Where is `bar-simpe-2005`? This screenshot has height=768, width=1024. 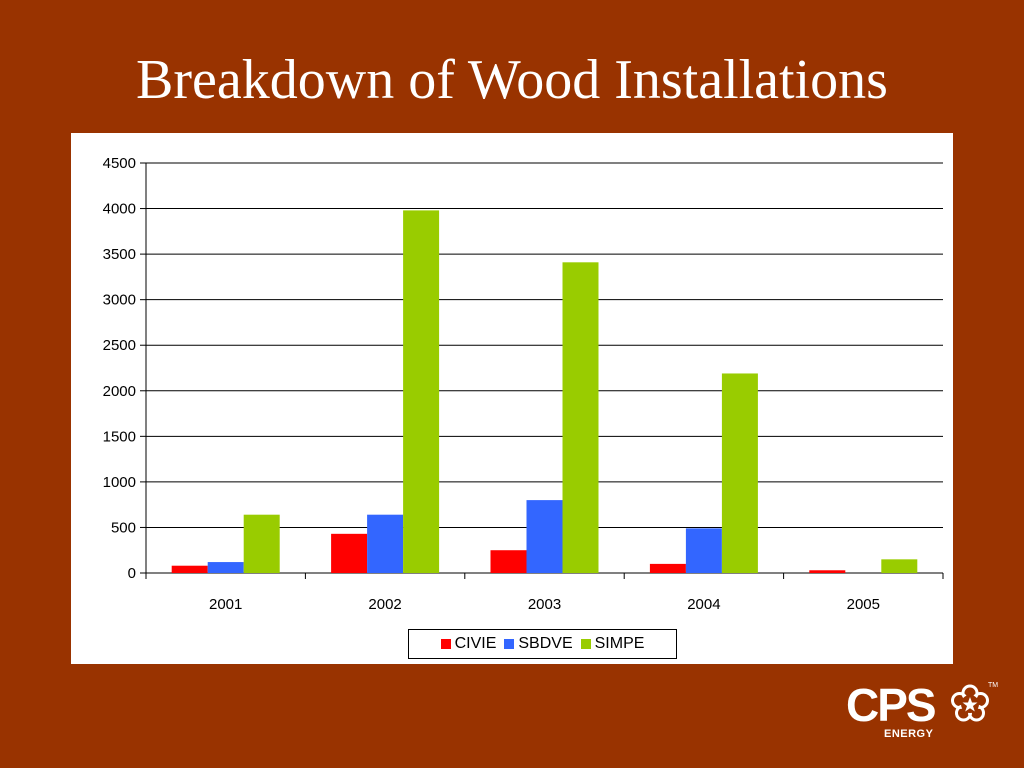 bar-simpe-2005 is located at coordinates (899, 566).